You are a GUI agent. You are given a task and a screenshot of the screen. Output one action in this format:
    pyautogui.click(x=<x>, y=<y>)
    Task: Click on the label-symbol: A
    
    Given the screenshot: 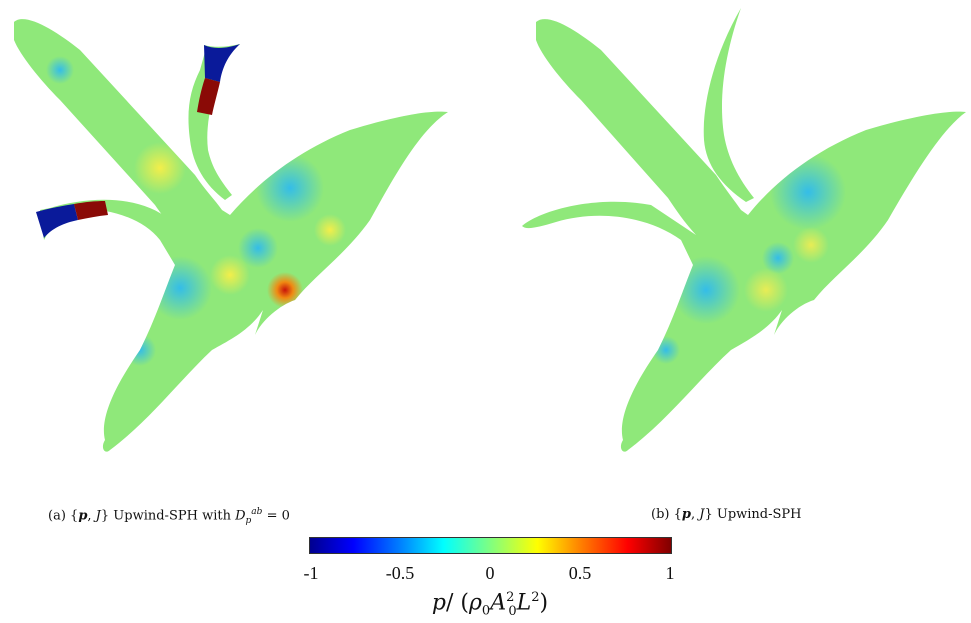 What is the action you would take?
    pyautogui.click(x=498, y=603)
    